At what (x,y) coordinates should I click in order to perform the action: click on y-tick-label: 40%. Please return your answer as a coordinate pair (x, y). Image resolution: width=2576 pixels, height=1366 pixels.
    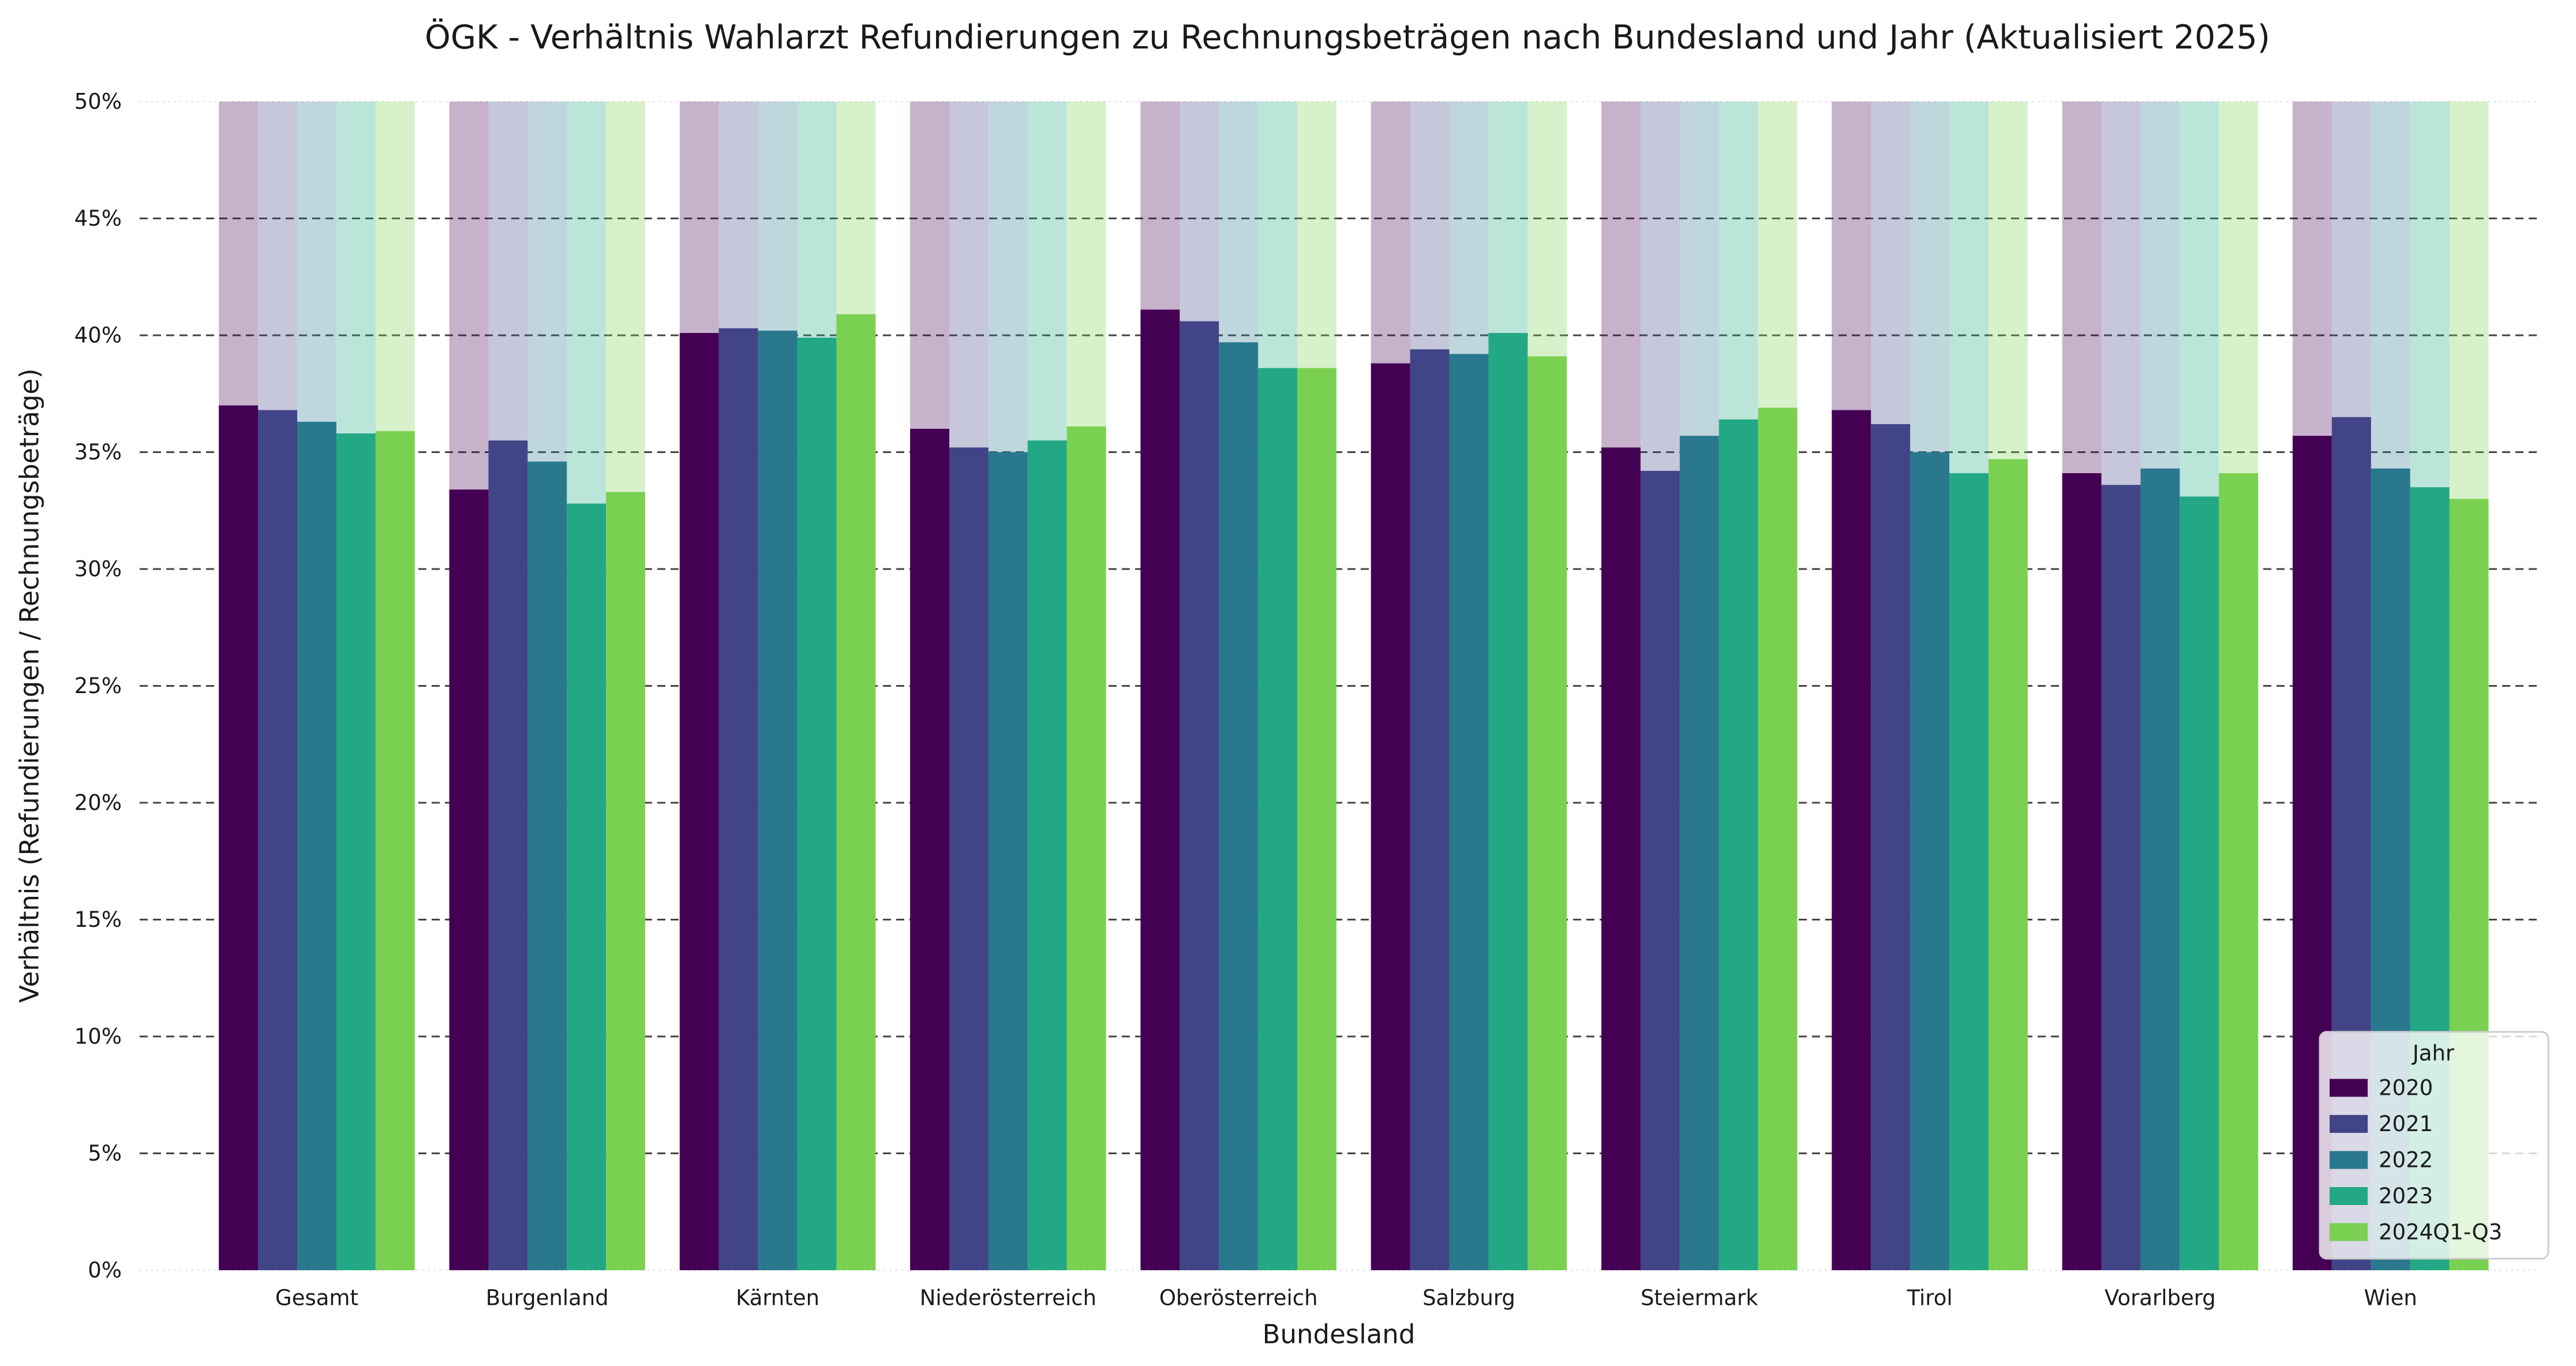
    Looking at the image, I should click on (98, 335).